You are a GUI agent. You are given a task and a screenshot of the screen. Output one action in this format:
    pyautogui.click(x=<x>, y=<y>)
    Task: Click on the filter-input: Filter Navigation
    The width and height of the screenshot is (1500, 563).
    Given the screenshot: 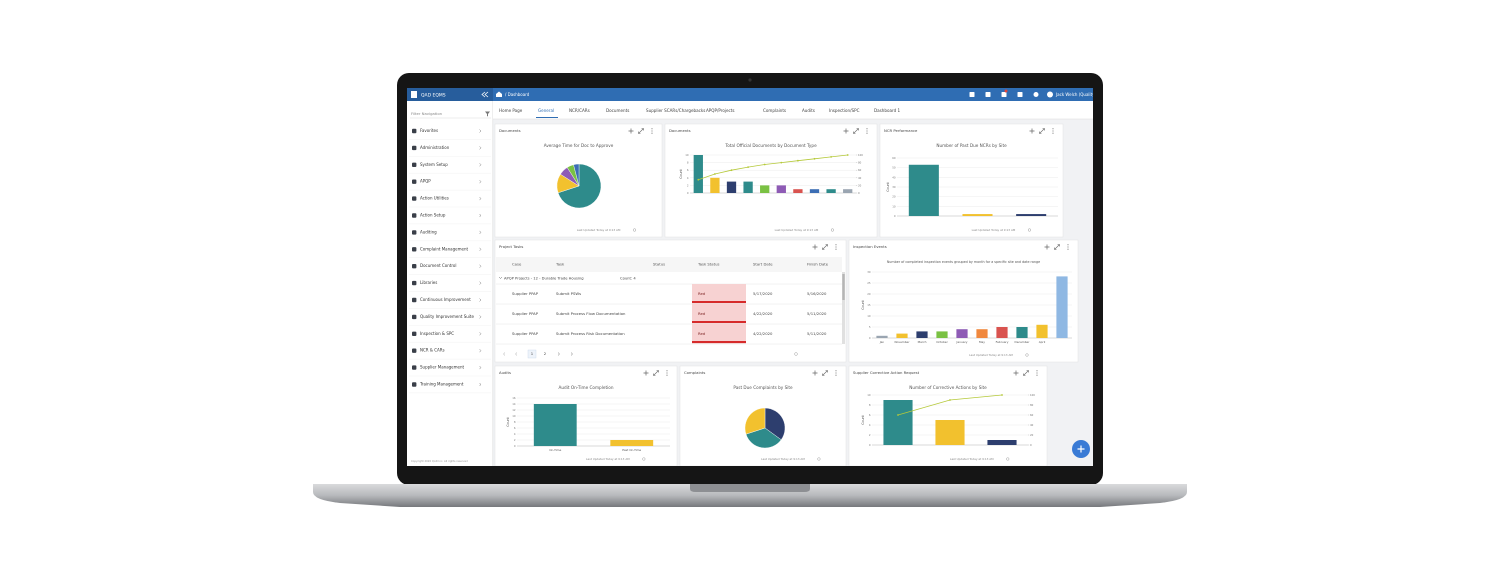 What is the action you would take?
    pyautogui.click(x=427, y=113)
    